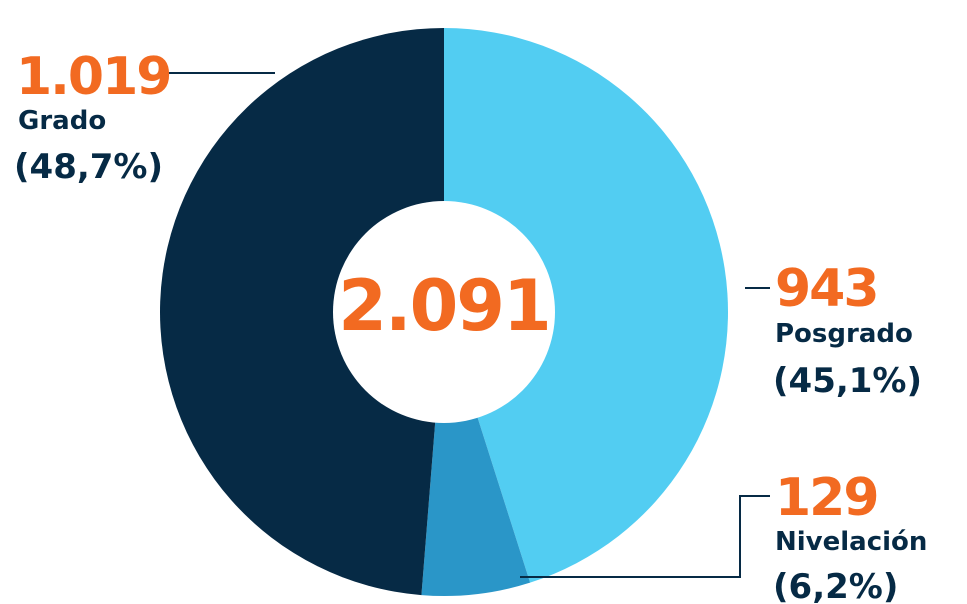 The width and height of the screenshot is (967, 604). Describe the element at coordinates (88, 167) in the screenshot. I see `slice-percent-grado: (48,7%)` at that location.